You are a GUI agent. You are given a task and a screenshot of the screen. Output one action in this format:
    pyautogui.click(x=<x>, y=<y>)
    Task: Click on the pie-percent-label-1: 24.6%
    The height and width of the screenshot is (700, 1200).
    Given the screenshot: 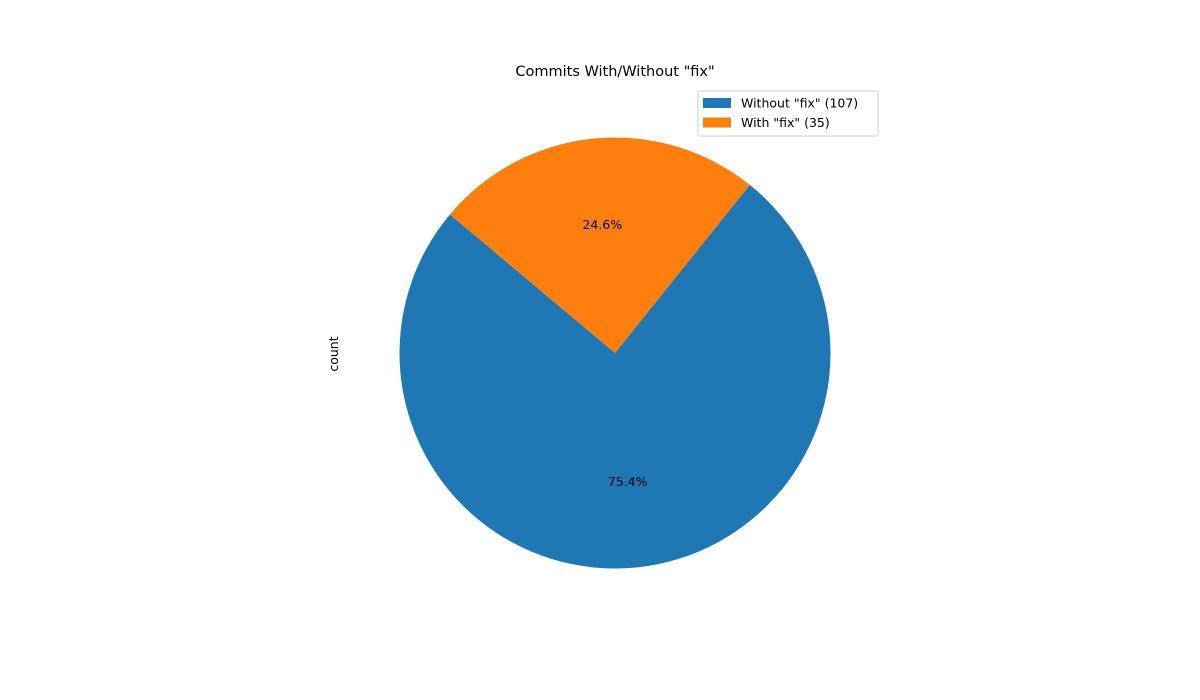 What is the action you would take?
    pyautogui.click(x=602, y=224)
    